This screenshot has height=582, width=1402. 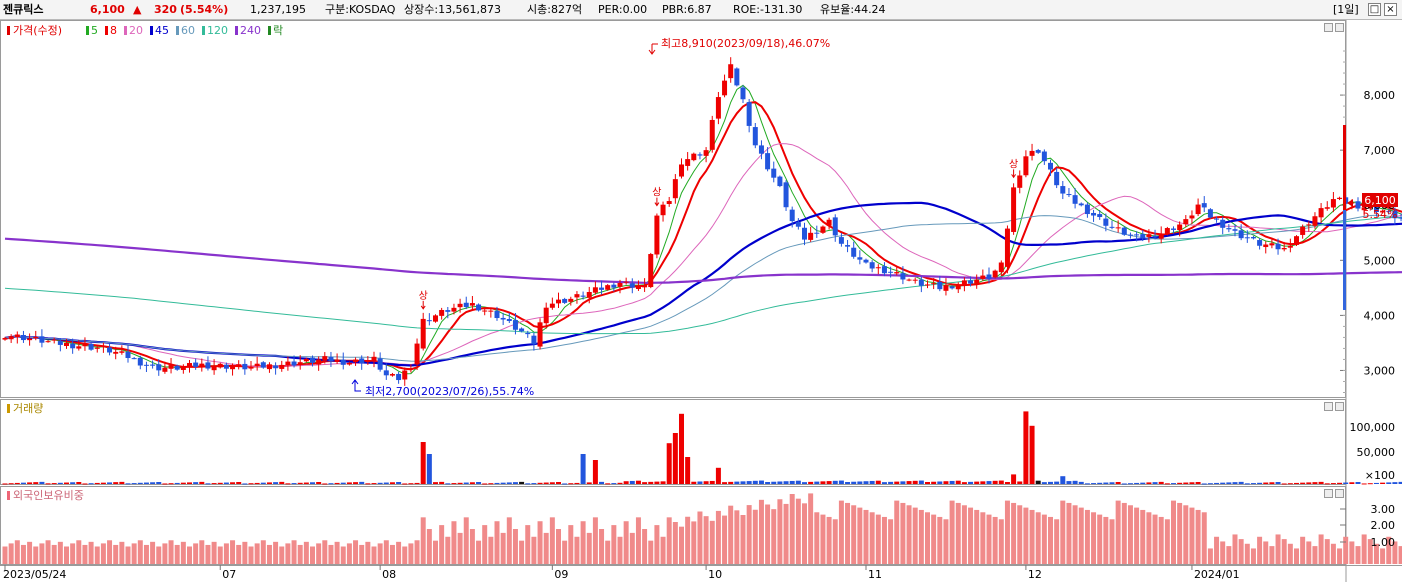 What do you see at coordinates (28, 408) in the screenshot?
I see `volume-title: 거래량` at bounding box center [28, 408].